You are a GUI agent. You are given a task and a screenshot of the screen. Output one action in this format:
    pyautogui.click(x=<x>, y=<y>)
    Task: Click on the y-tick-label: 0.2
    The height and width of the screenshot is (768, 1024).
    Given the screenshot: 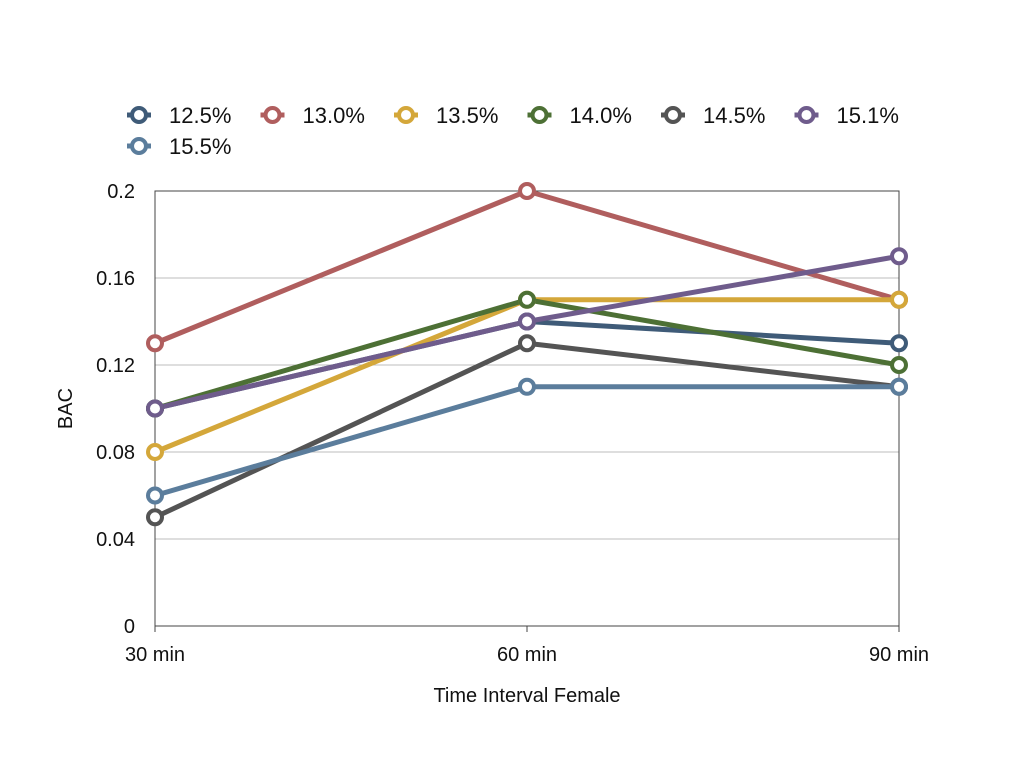 What is the action you would take?
    pyautogui.click(x=121, y=192)
    